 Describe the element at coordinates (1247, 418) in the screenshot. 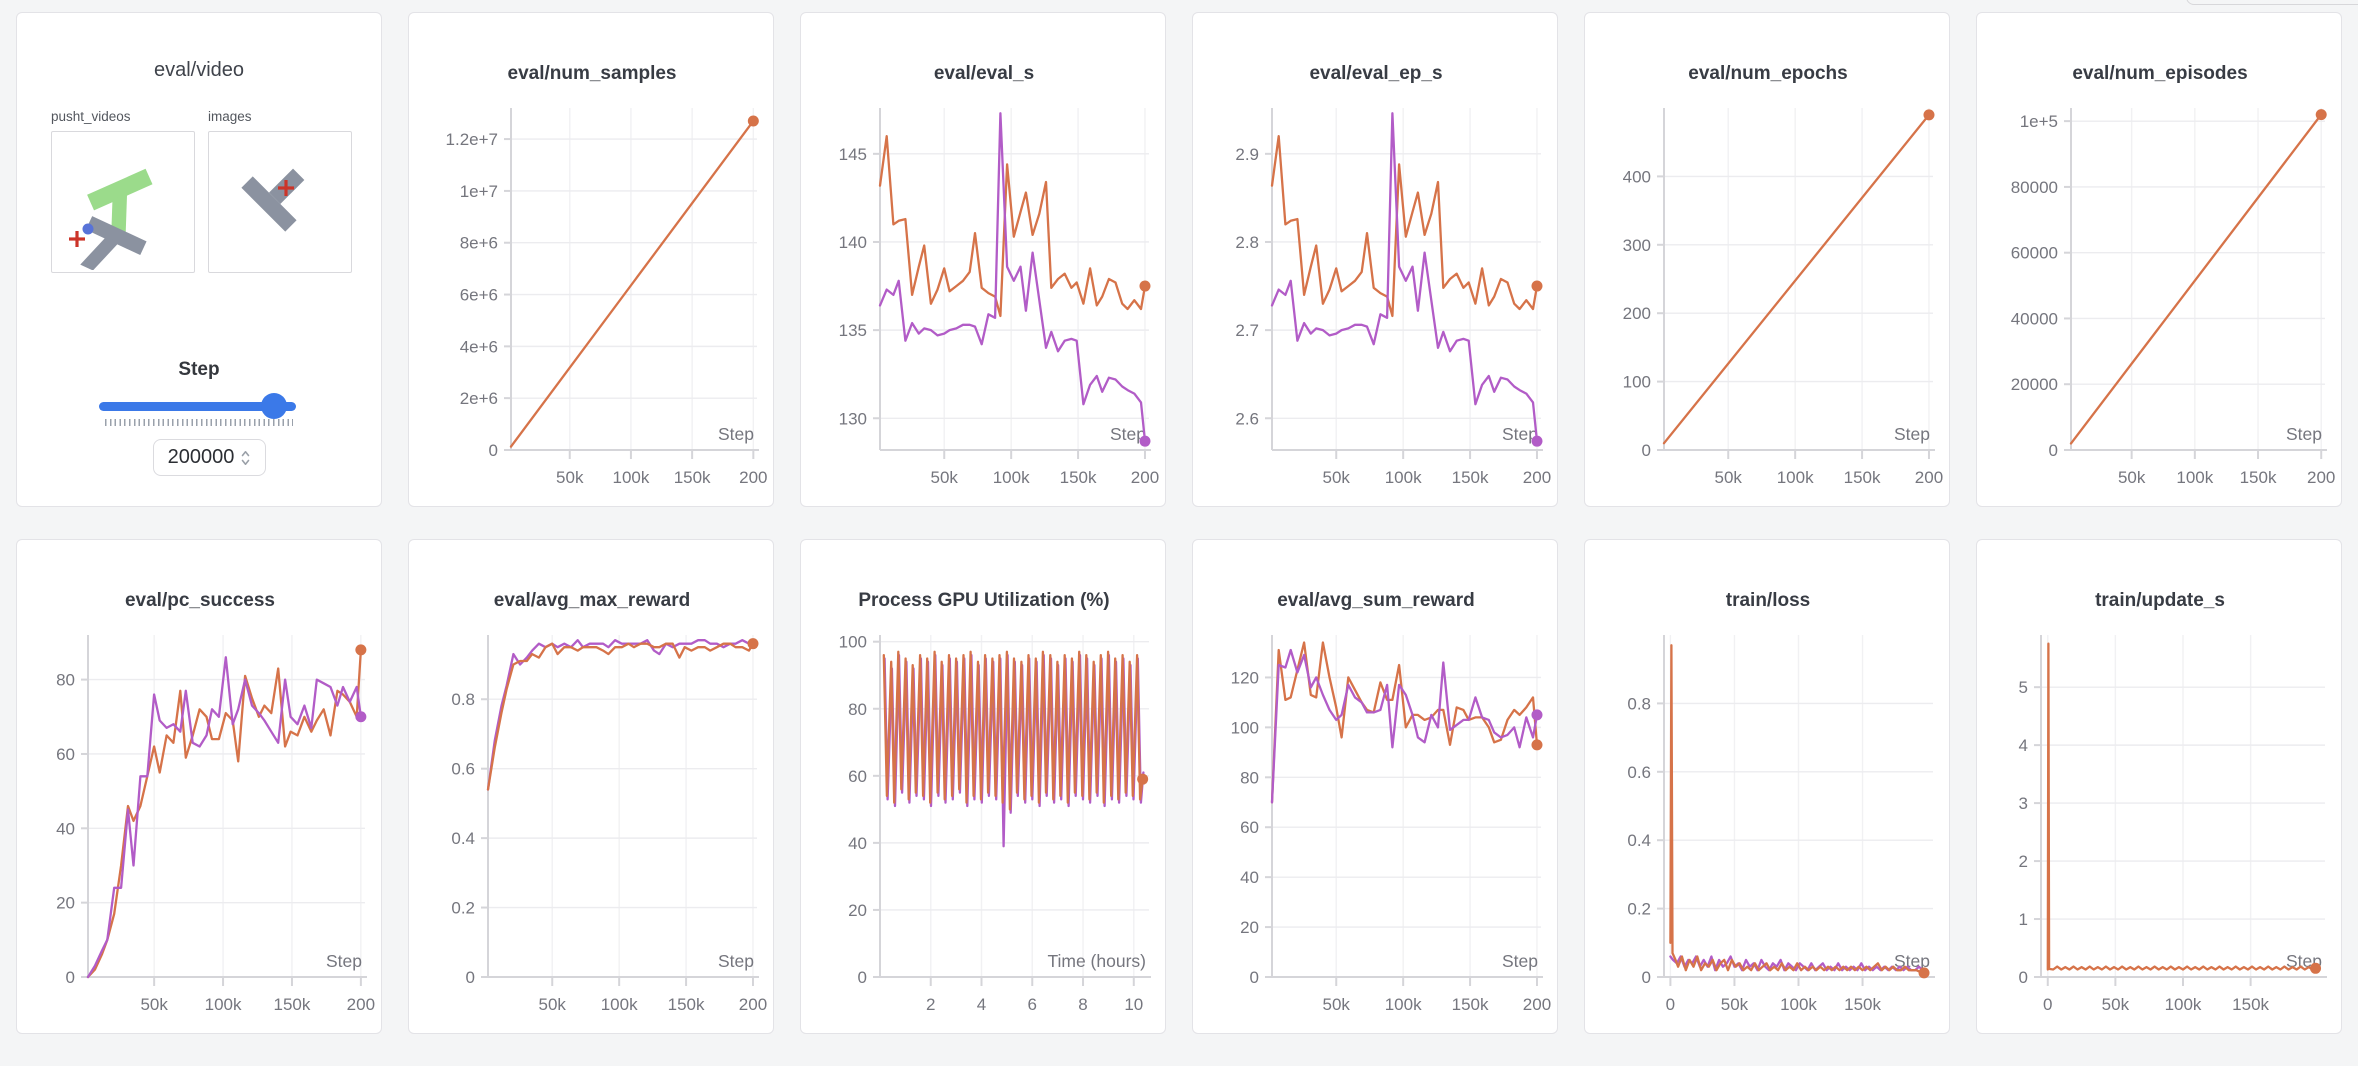

I see `y-tick-label: 2.6` at that location.